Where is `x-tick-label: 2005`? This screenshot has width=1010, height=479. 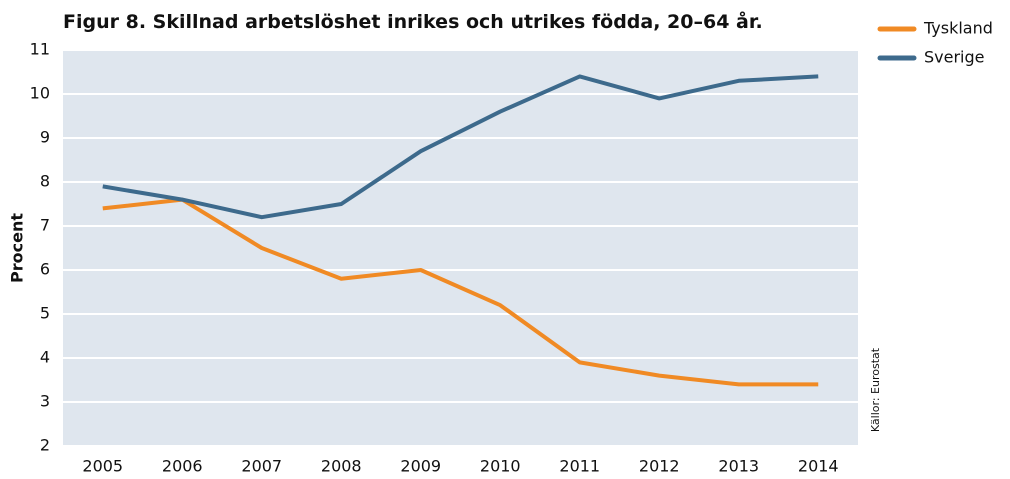 x-tick-label: 2005 is located at coordinates (102, 466).